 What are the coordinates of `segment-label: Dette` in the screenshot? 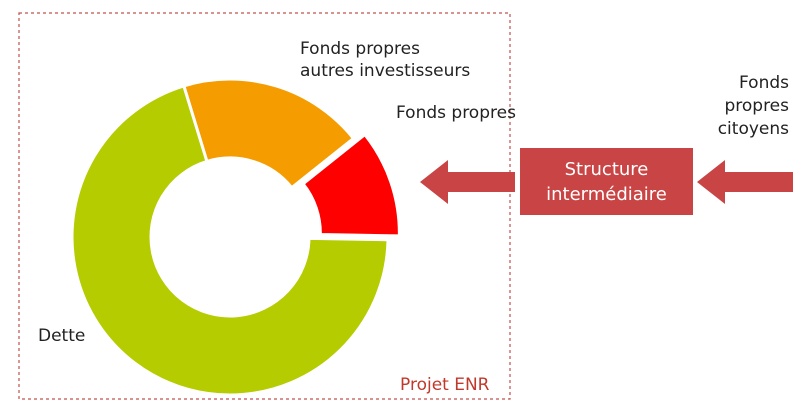 It's located at (62, 336).